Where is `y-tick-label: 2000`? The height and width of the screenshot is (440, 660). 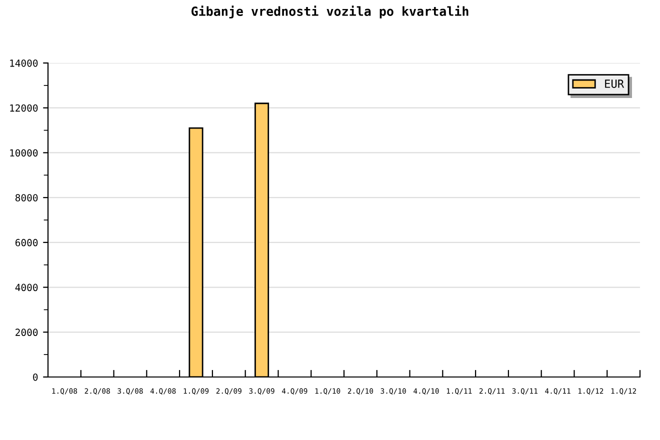 y-tick-label: 2000 is located at coordinates (27, 332).